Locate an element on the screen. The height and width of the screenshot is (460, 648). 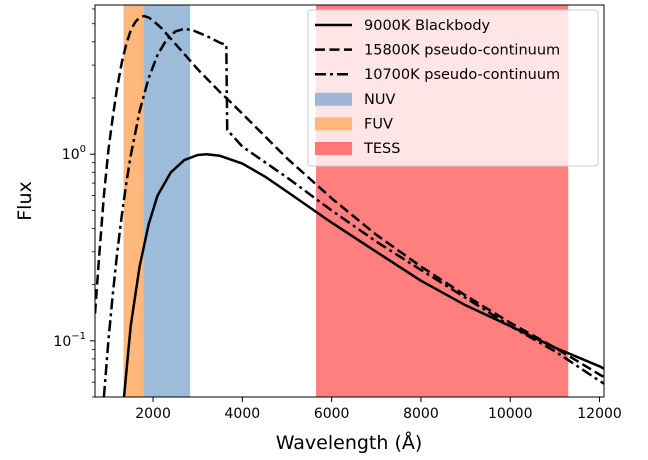
band-fuv is located at coordinates (133, 201).